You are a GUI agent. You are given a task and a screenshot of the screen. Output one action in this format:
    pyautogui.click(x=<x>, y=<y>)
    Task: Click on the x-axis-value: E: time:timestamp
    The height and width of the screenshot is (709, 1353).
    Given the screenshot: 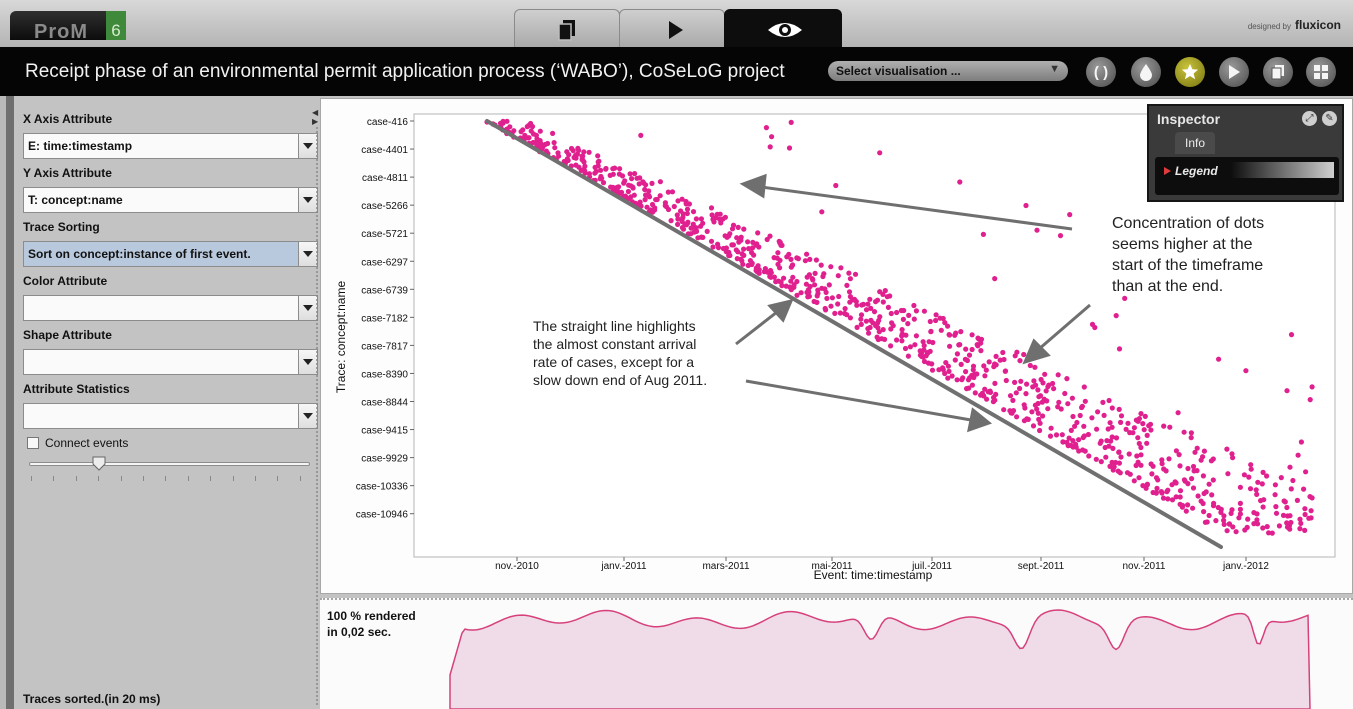 What is the action you would take?
    pyautogui.click(x=80, y=146)
    